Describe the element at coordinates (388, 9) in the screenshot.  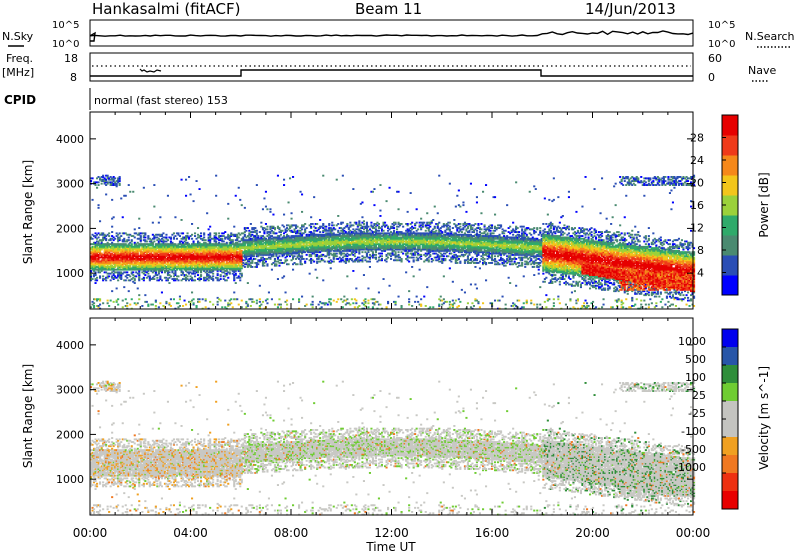
I see `beam-title: Beam 11` at that location.